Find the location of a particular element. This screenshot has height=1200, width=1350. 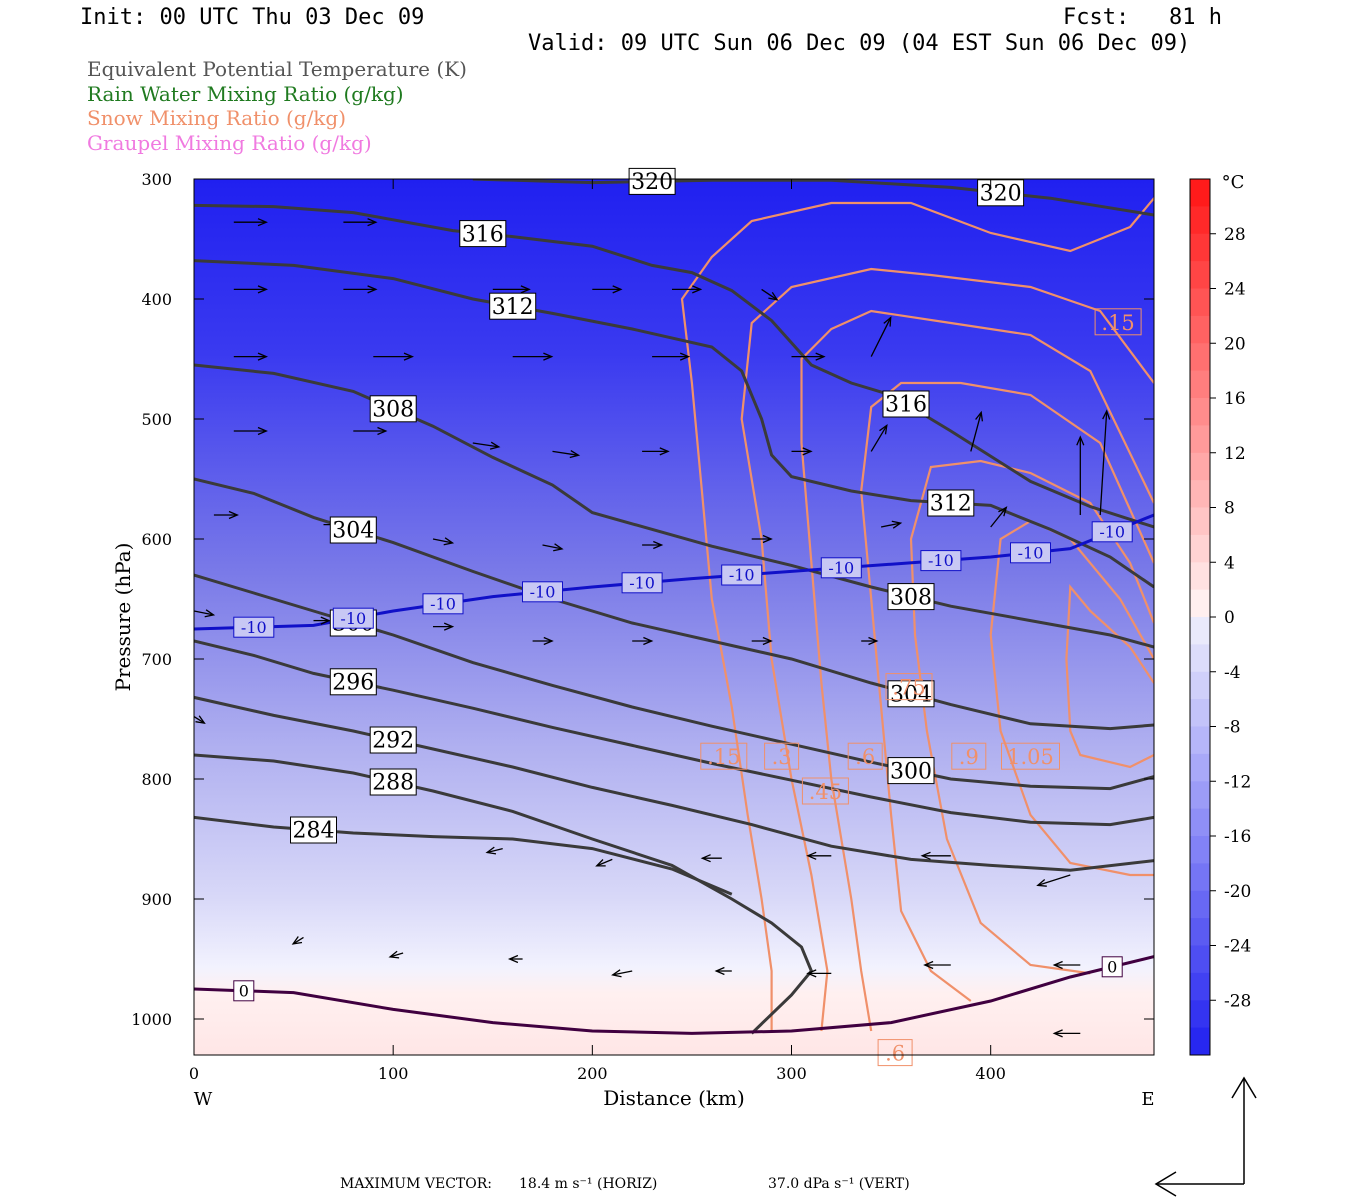

theta-e-label-text: 300 is located at coordinates (911, 771).